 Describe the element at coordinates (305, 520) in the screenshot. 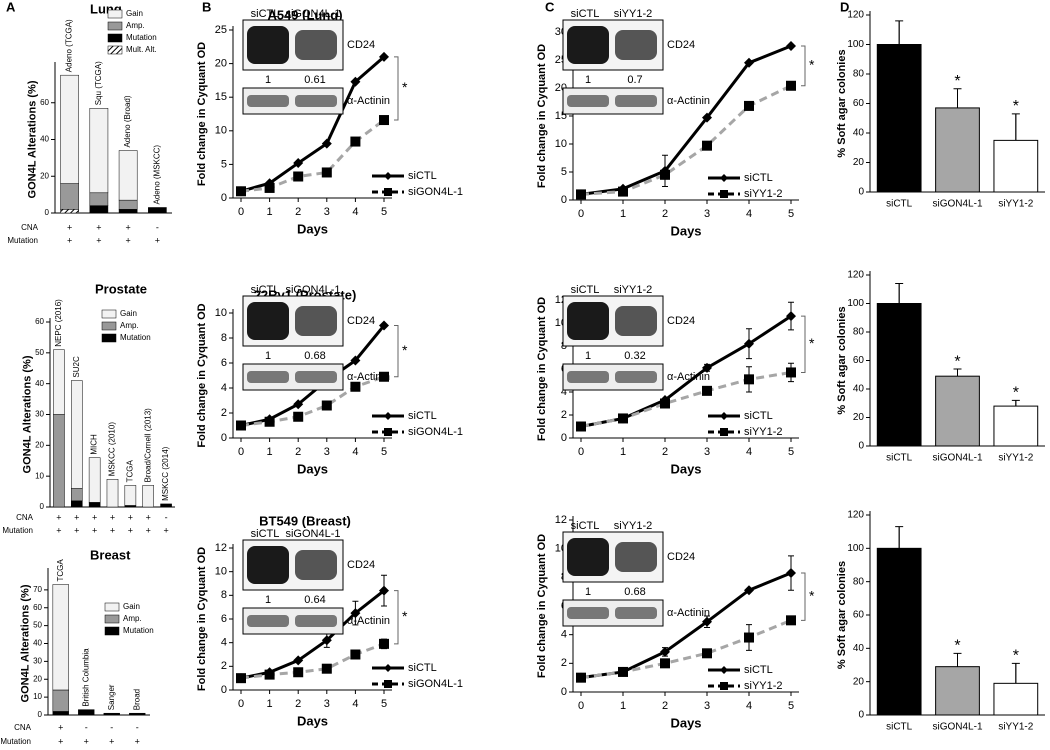

I see `chart-title: BT549 (Breast)` at that location.